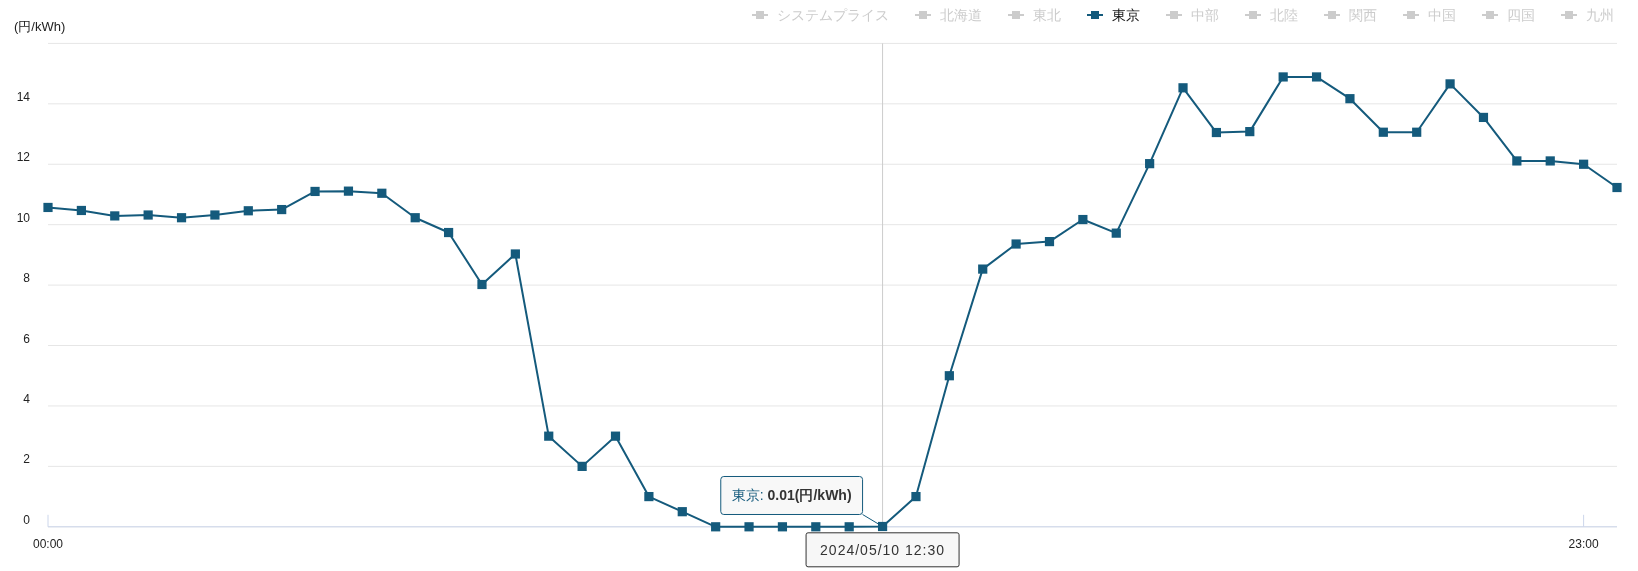 This screenshot has height=571, width=1638. I want to click on annotation: 東京: 0.01(円/kWh), so click(791, 495).